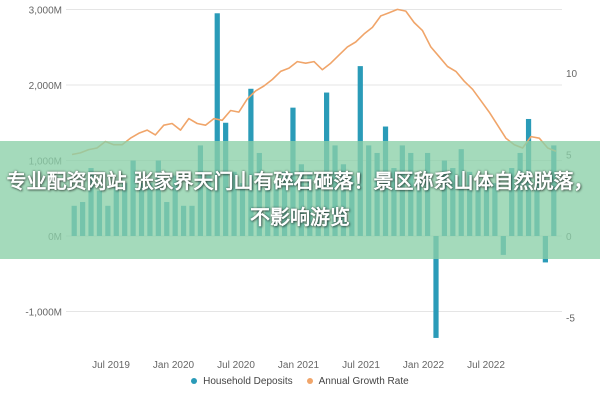 The height and width of the screenshot is (400, 600). Describe the element at coordinates (486, 365) in the screenshot. I see `x-tick-label: Jul 2022` at that location.